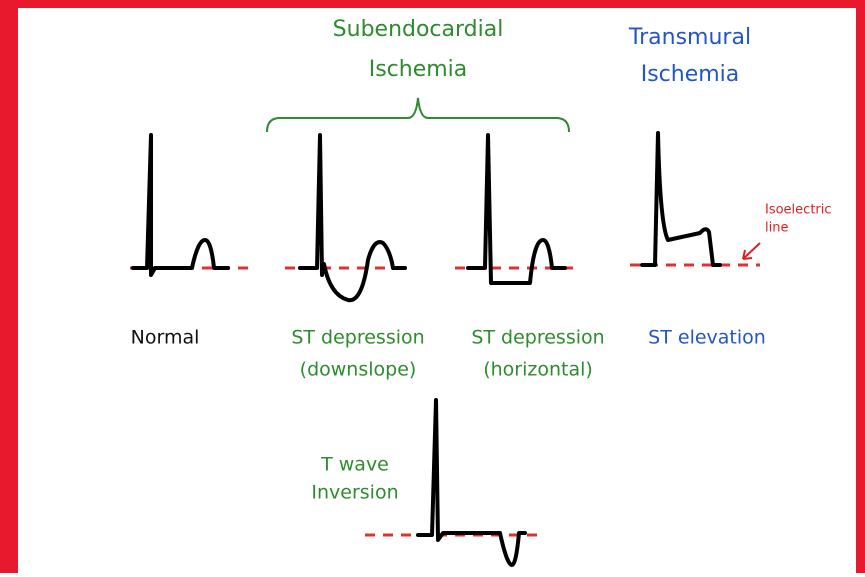 Image resolution: width=865 pixels, height=577 pixels. I want to click on annotation: line, so click(776, 228).